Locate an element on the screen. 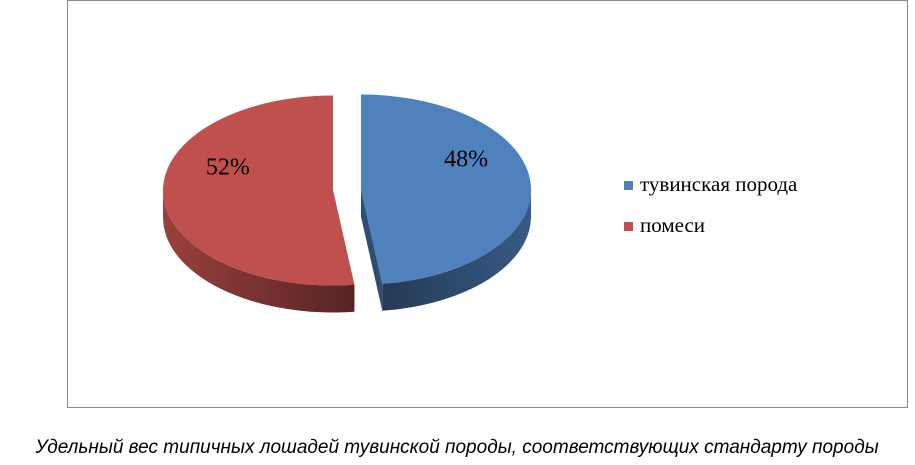  legend-label: помеси is located at coordinates (672, 225).